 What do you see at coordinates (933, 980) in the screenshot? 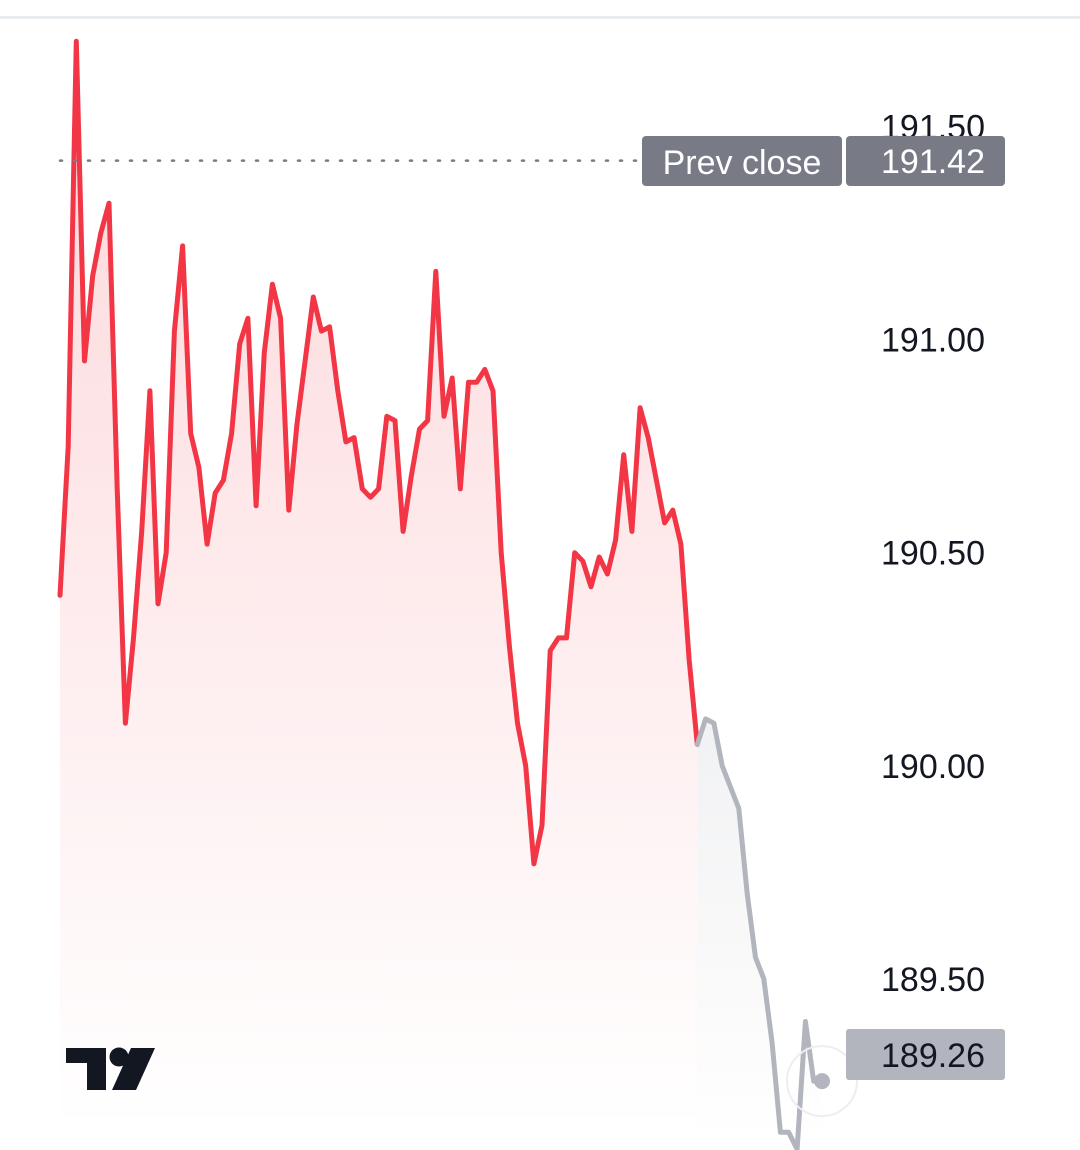
I see `y-tick-label: 189.50` at bounding box center [933, 980].